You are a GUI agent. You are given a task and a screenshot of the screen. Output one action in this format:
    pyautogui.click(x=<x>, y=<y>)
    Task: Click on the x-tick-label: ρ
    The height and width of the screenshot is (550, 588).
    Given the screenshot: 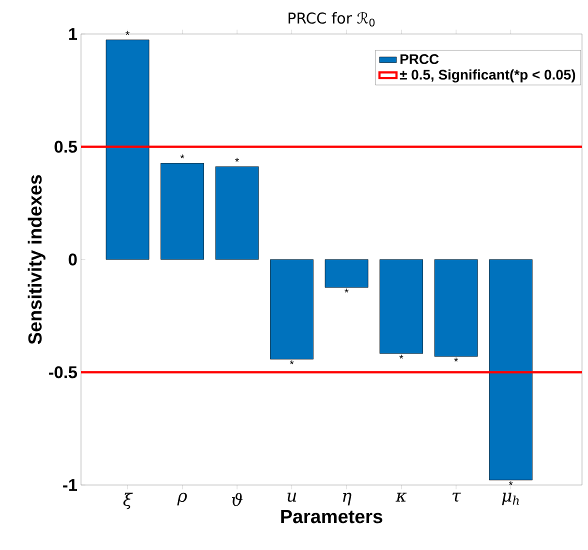 What is the action you would take?
    pyautogui.click(x=182, y=499)
    